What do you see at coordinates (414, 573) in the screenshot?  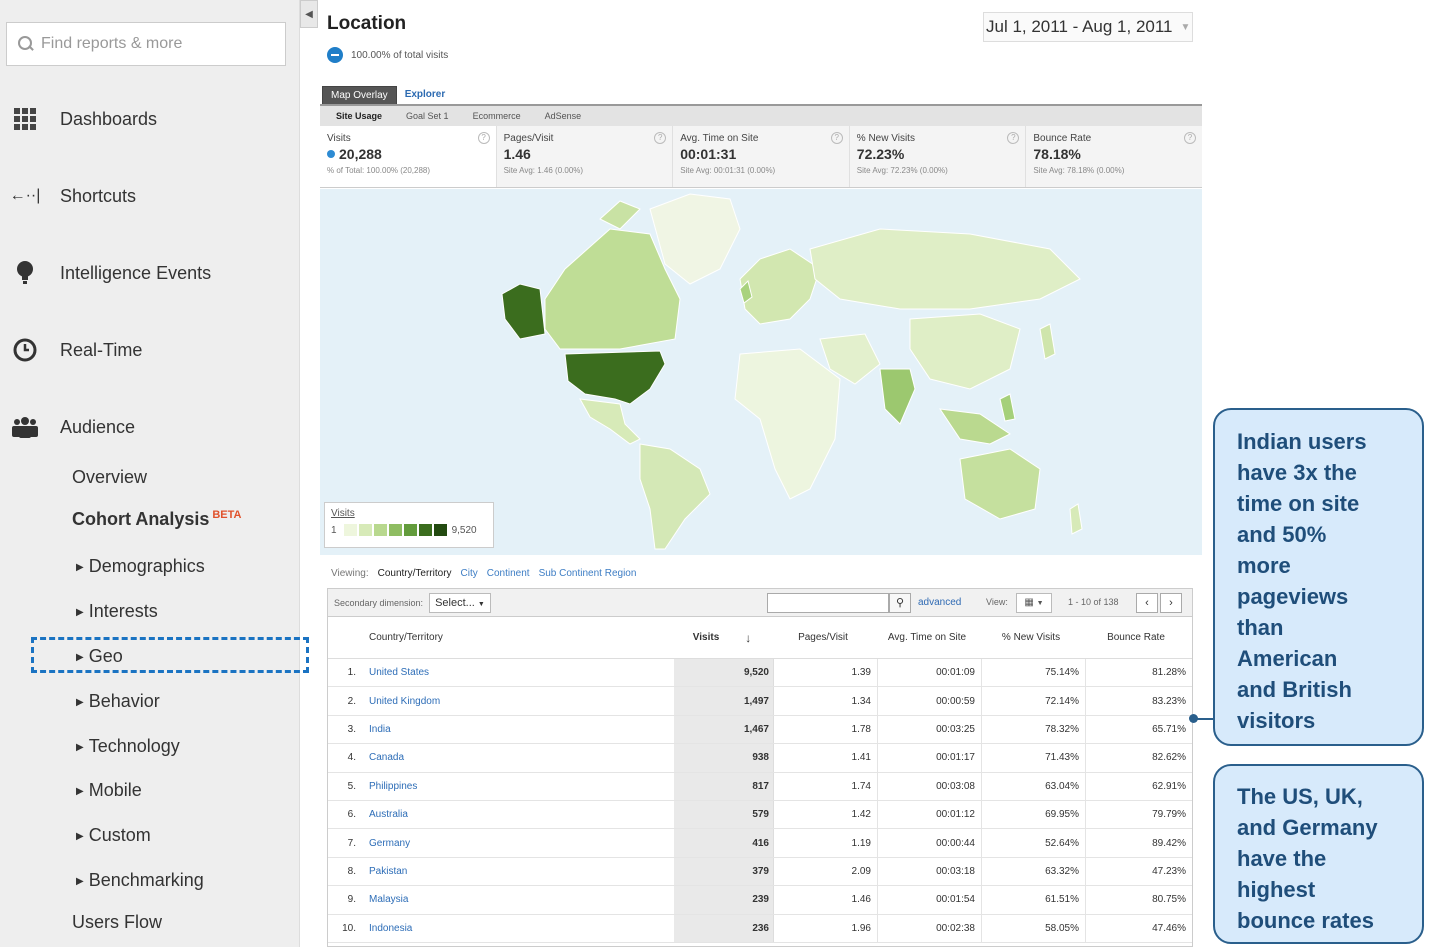 I see `viewing-country: Country/Territory` at bounding box center [414, 573].